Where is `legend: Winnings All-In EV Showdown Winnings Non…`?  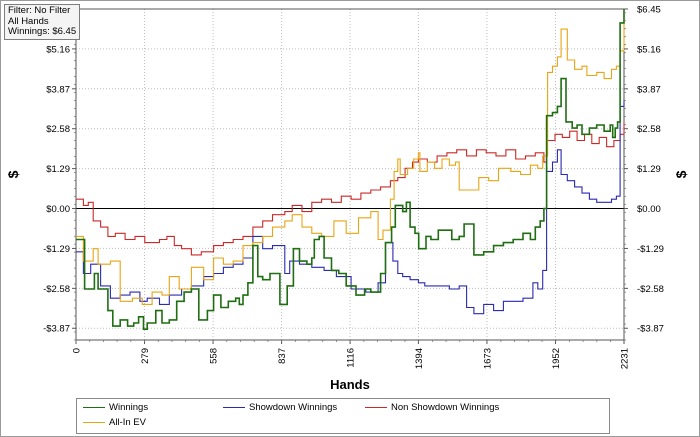
legend: Winnings All-In EV Showdown Winnings Non… is located at coordinates (343, 416).